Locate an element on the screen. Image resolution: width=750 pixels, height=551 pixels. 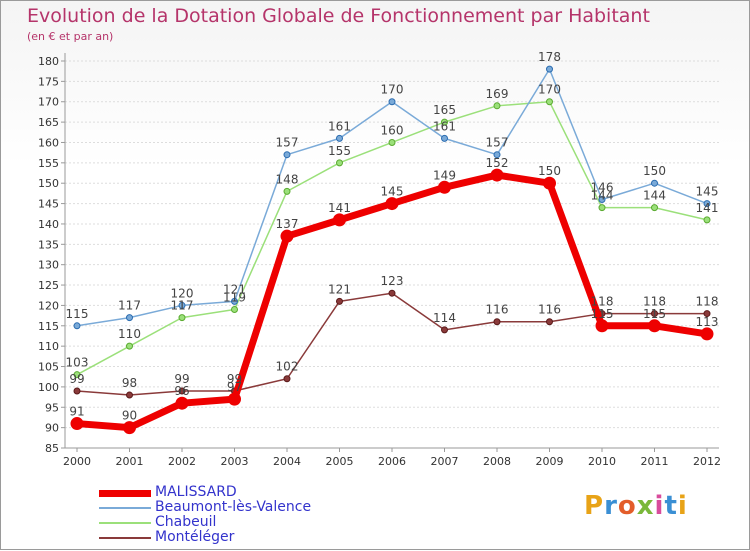
data-label: 114 is located at coordinates (444, 318).